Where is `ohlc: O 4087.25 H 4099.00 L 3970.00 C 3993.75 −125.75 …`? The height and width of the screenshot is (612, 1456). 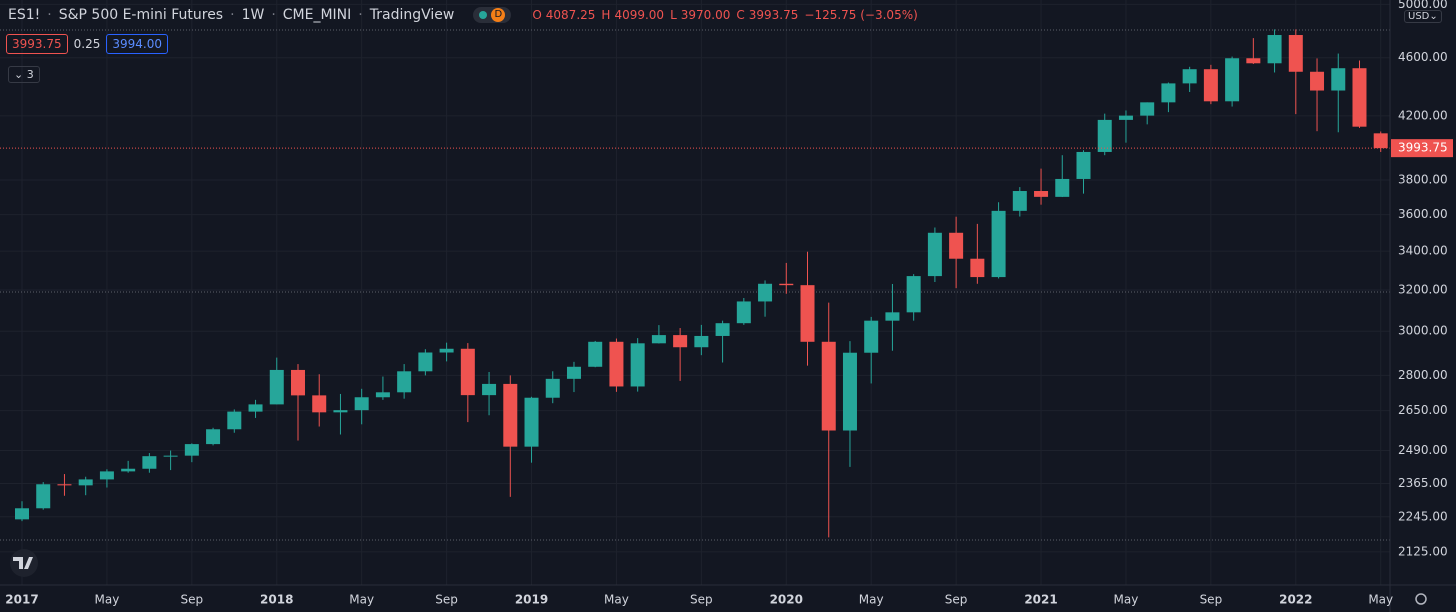 ohlc: O 4087.25 H 4099.00 L 3970.00 C 3993.75 −125.75 … is located at coordinates (724, 15).